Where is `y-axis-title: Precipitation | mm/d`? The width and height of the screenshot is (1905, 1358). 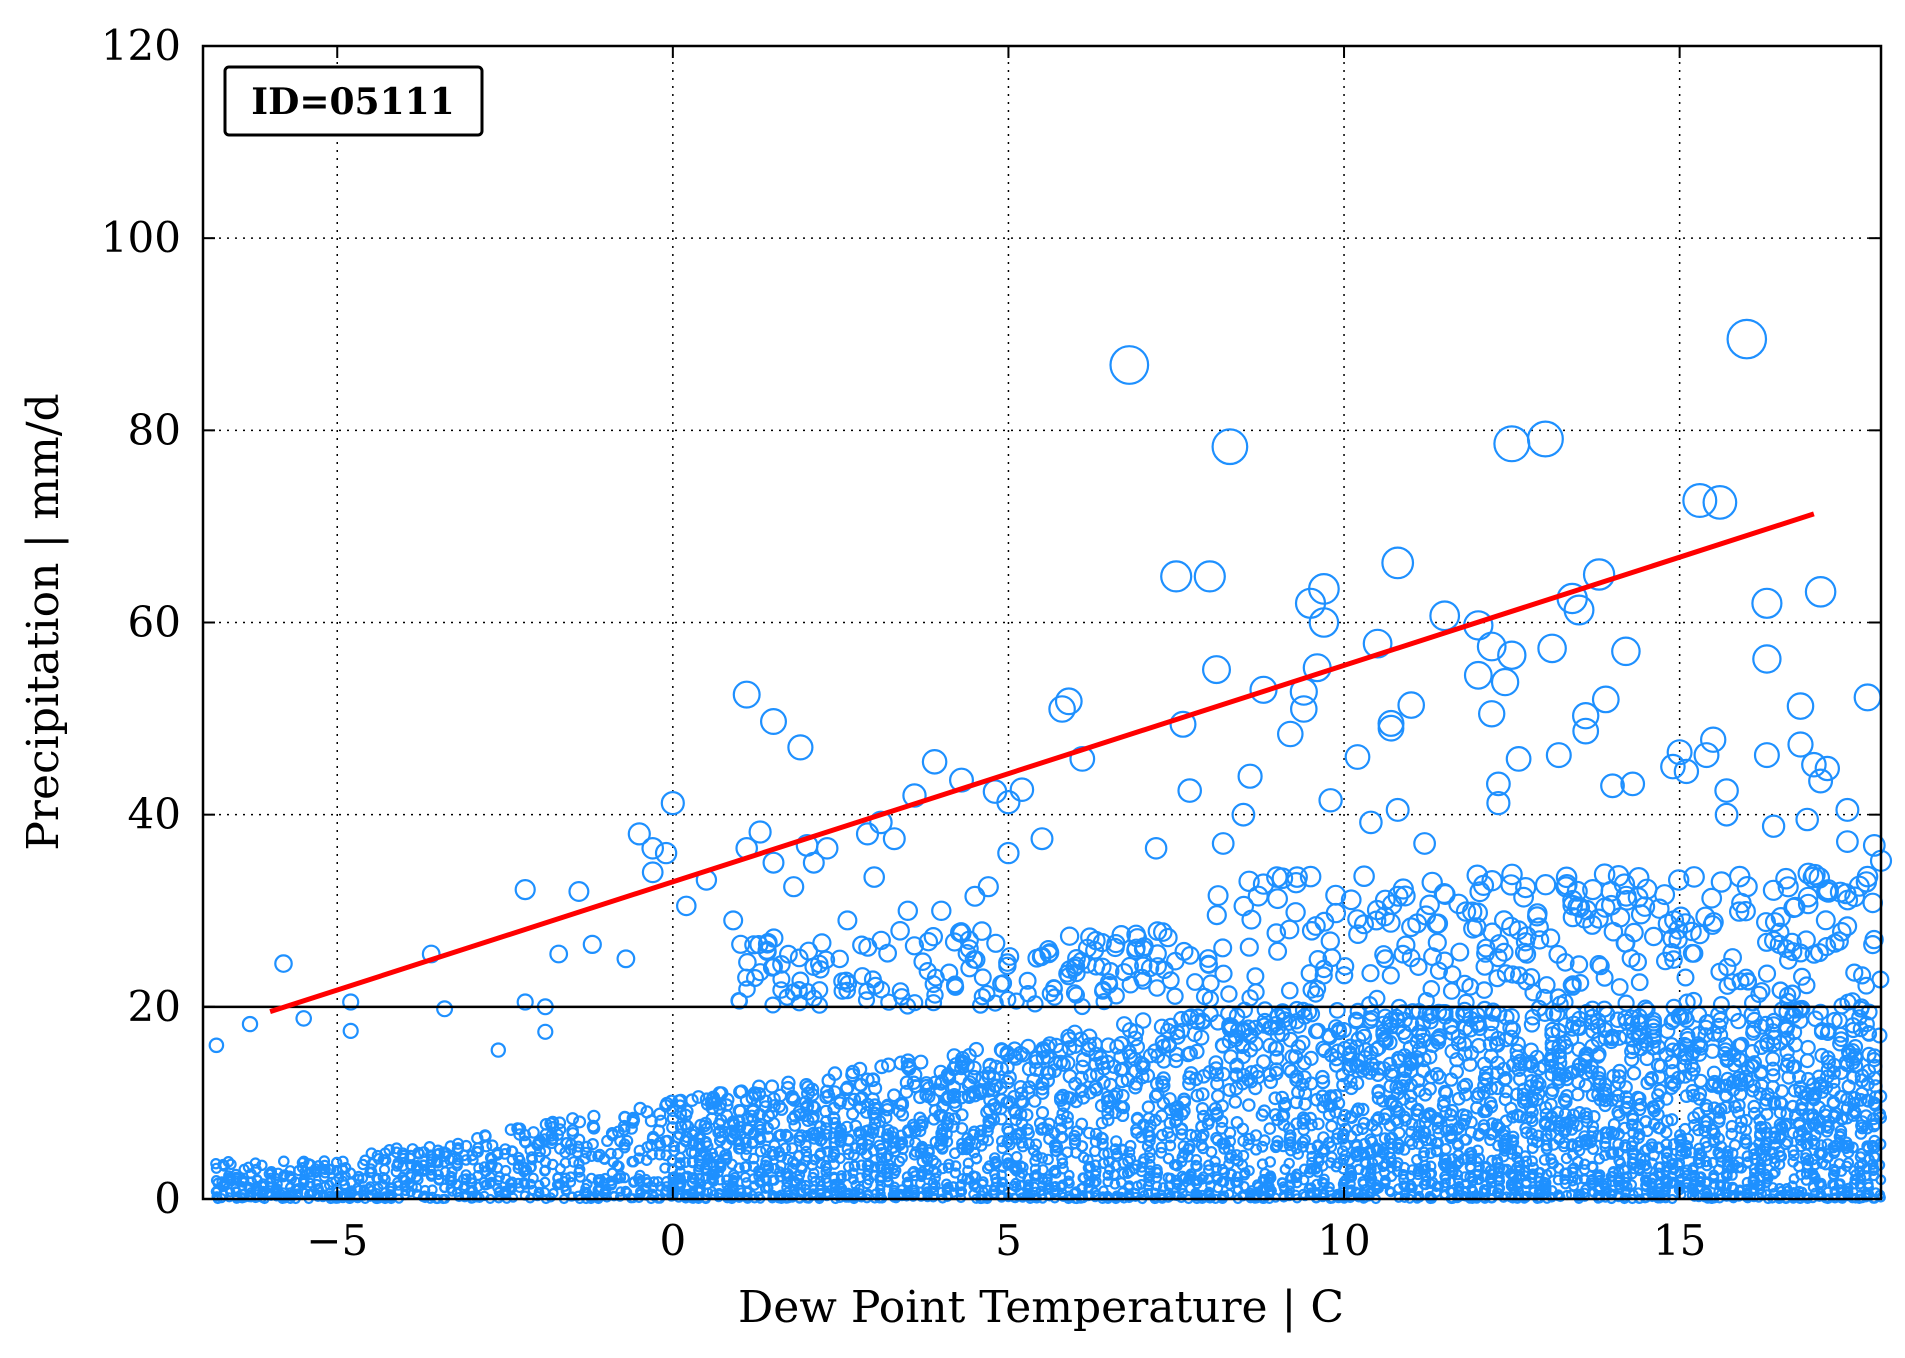 y-axis-title: Precipitation | mm/d is located at coordinates (43, 621).